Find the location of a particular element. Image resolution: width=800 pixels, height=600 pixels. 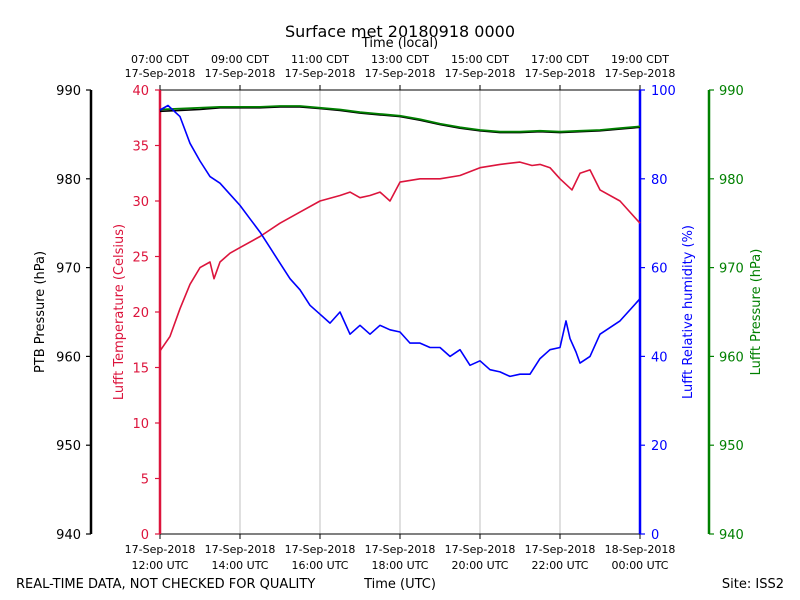

lufft_p-series-line is located at coordinates (400, 119).